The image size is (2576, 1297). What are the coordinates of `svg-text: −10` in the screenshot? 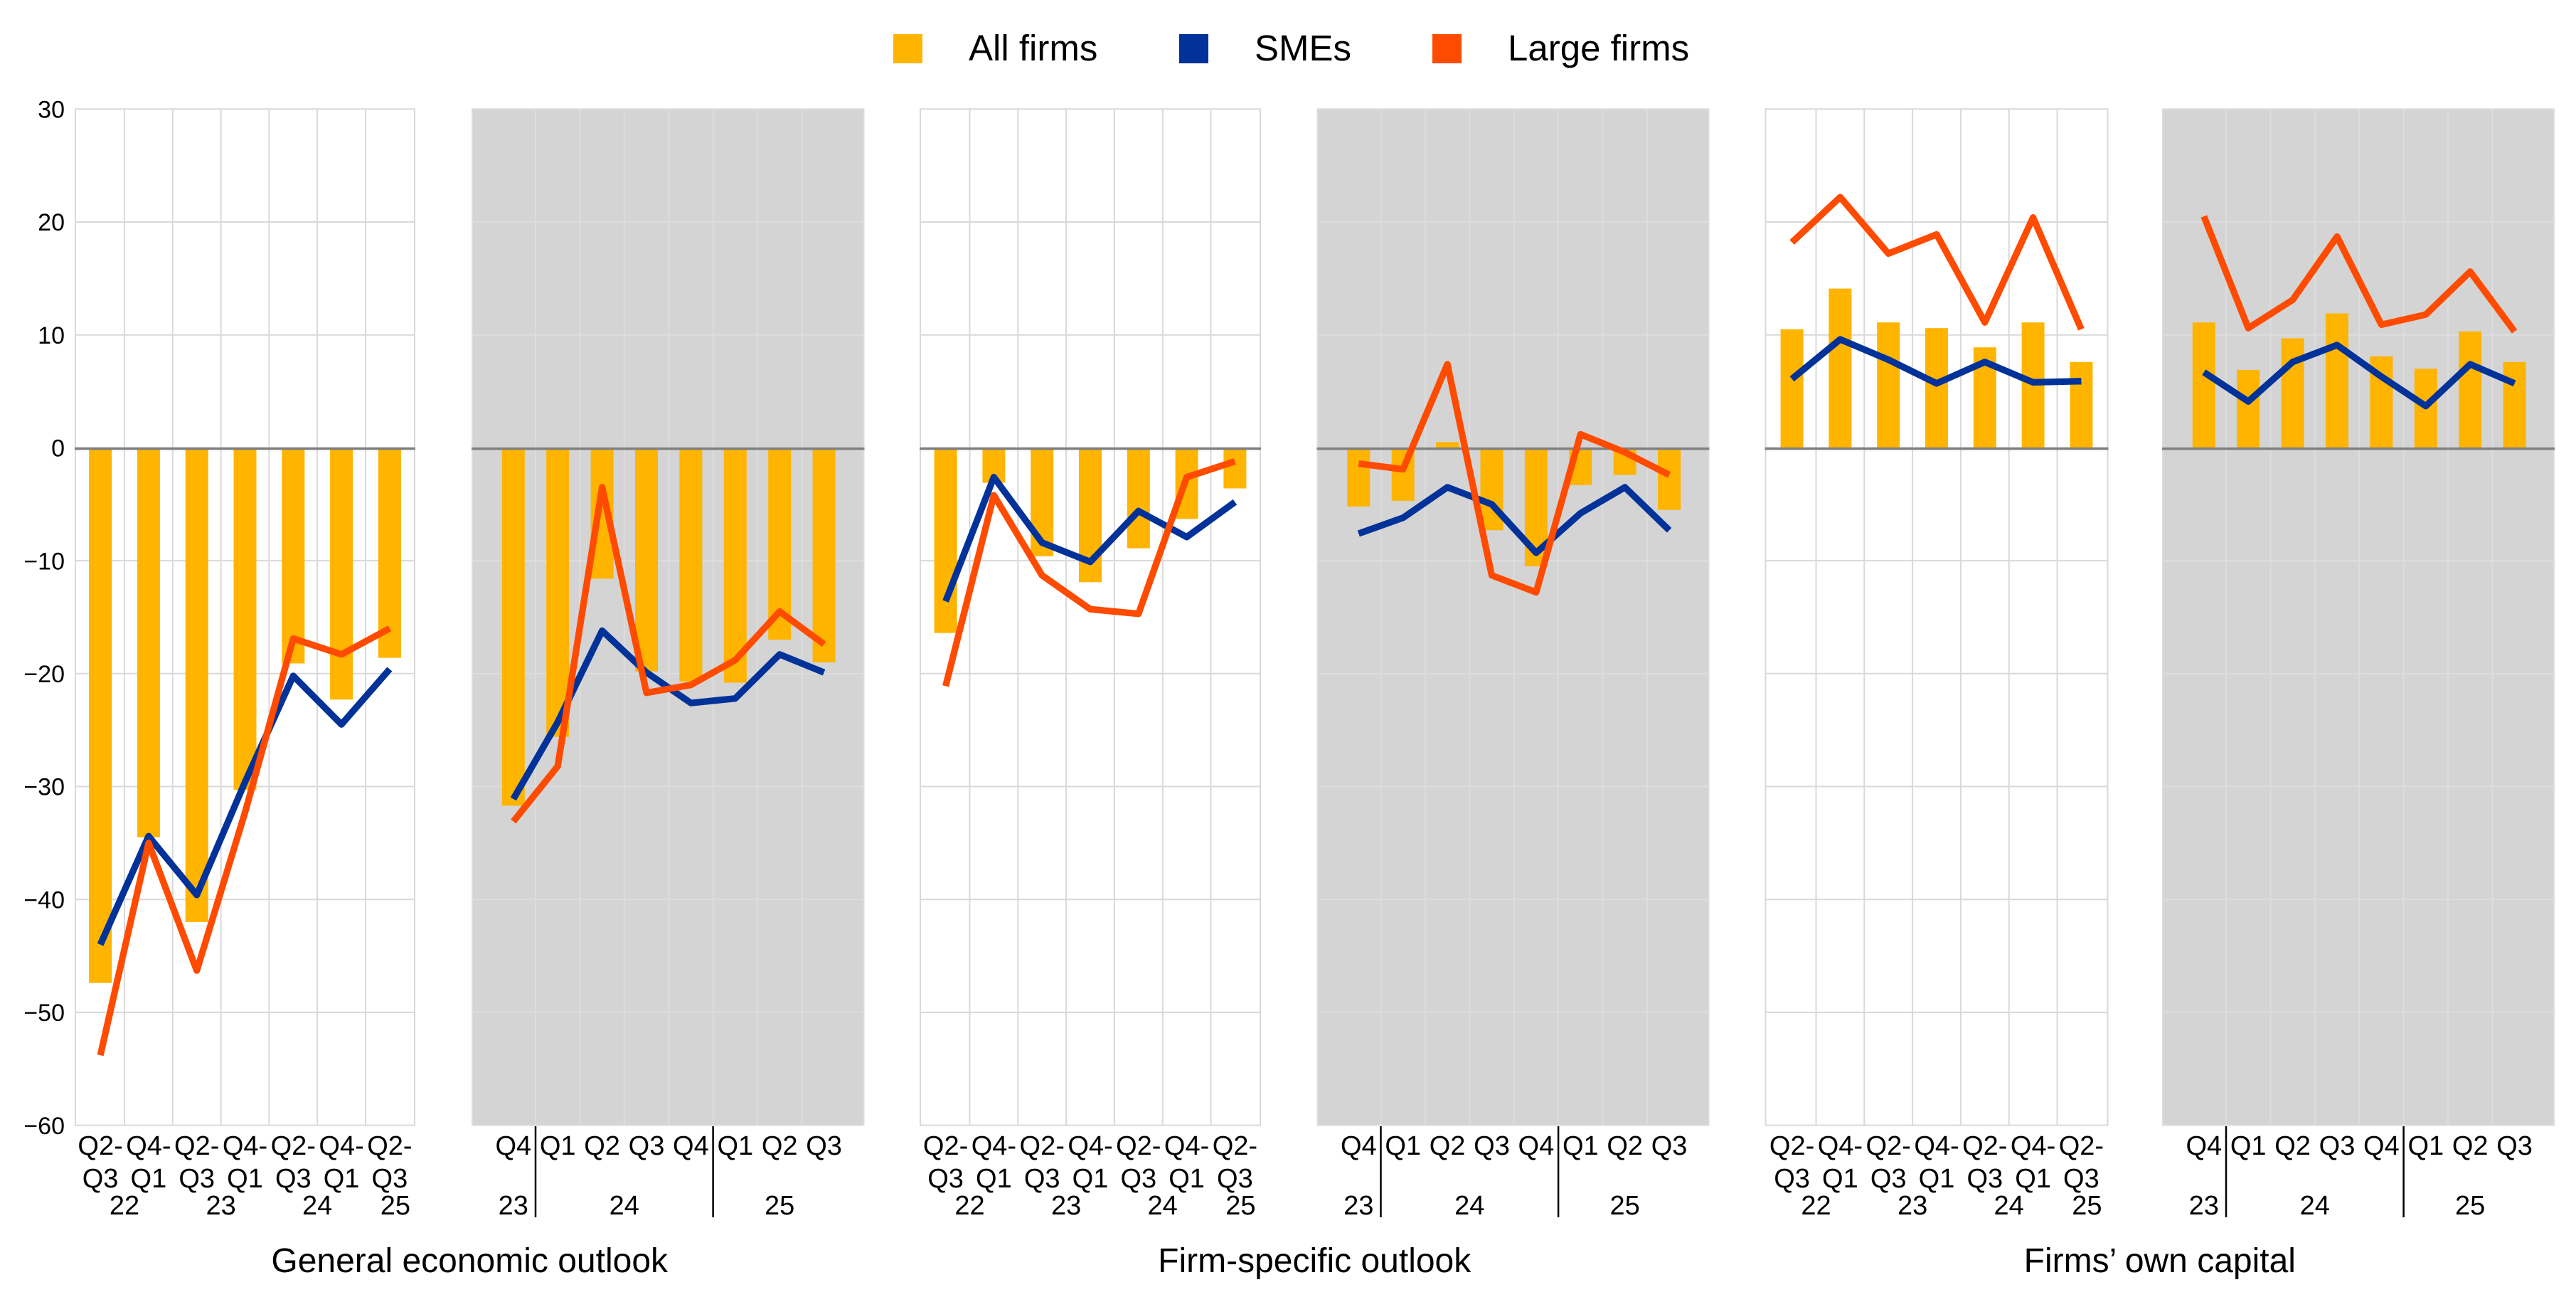 It's located at (44, 561).